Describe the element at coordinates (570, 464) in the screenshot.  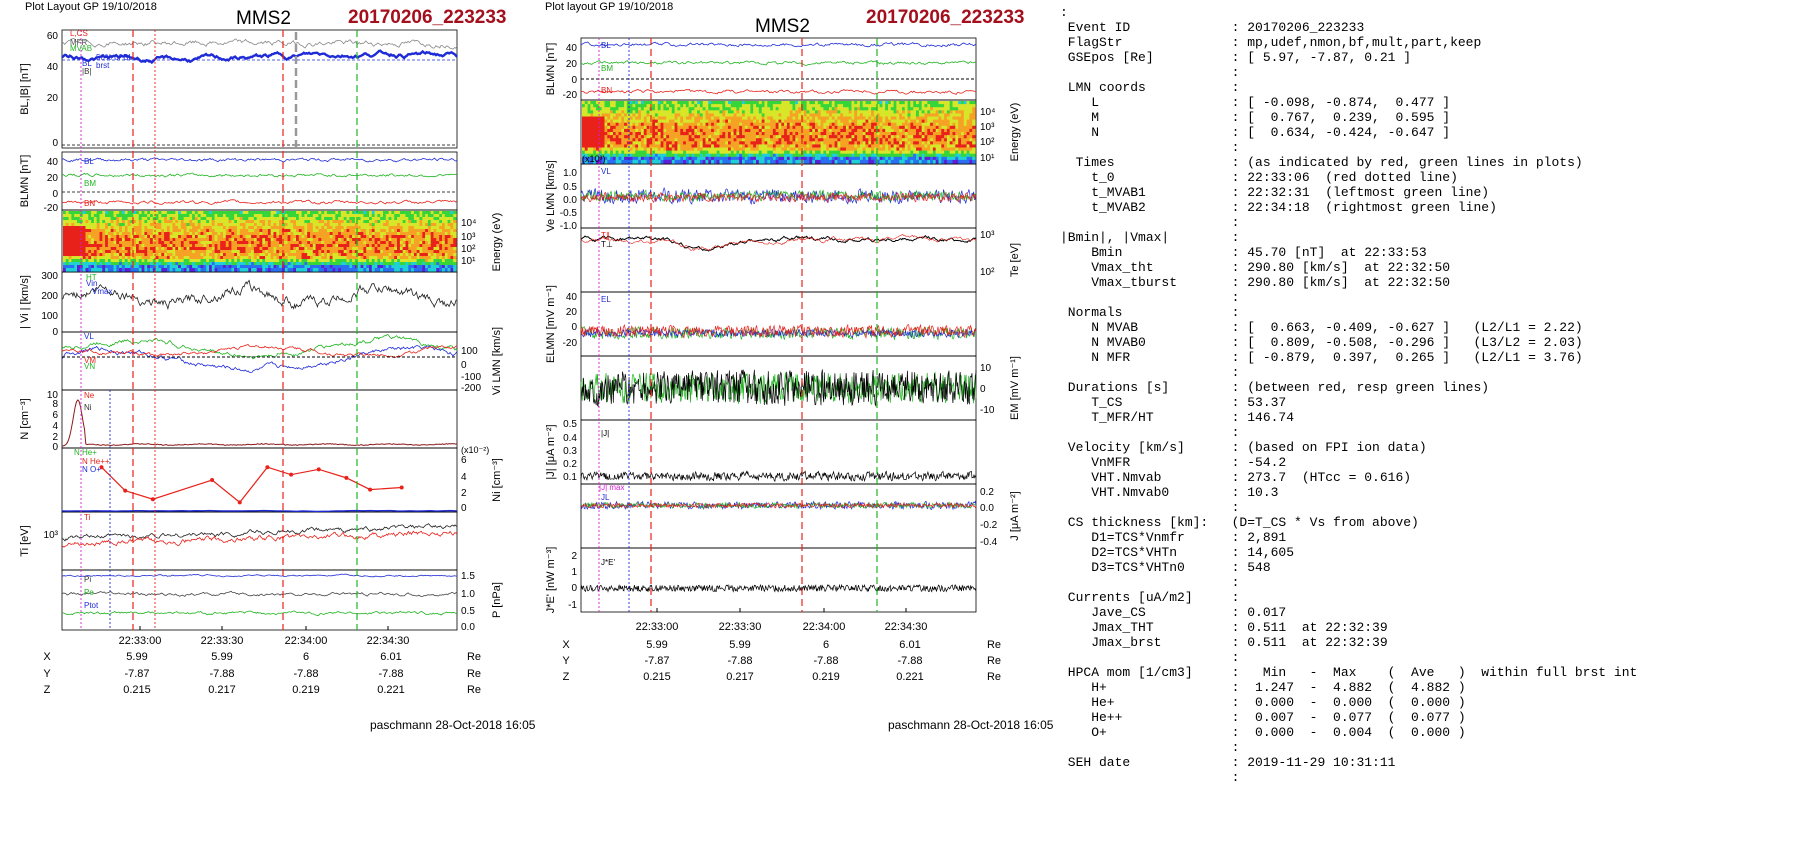
I see `y-tick-label: 0.2` at that location.